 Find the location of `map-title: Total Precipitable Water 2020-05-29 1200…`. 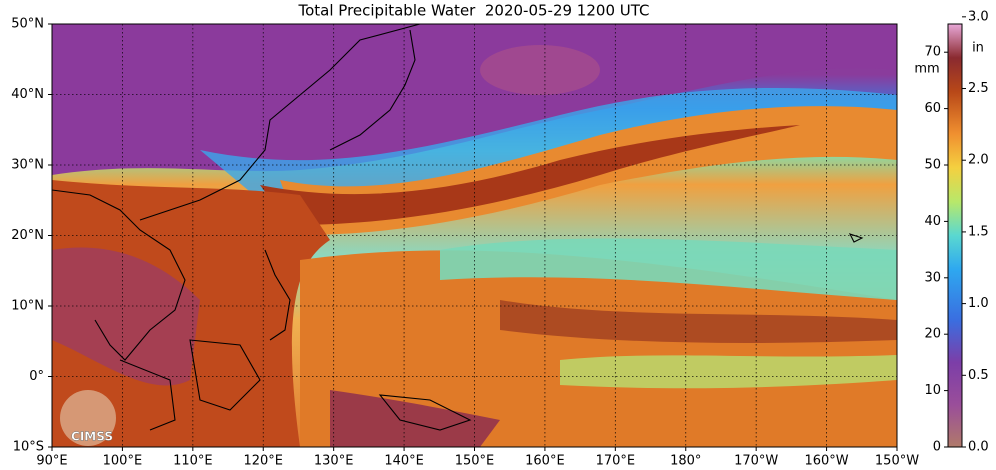

map-title: Total Precipitable Water 2020-05-29 1200… is located at coordinates (473, 11).